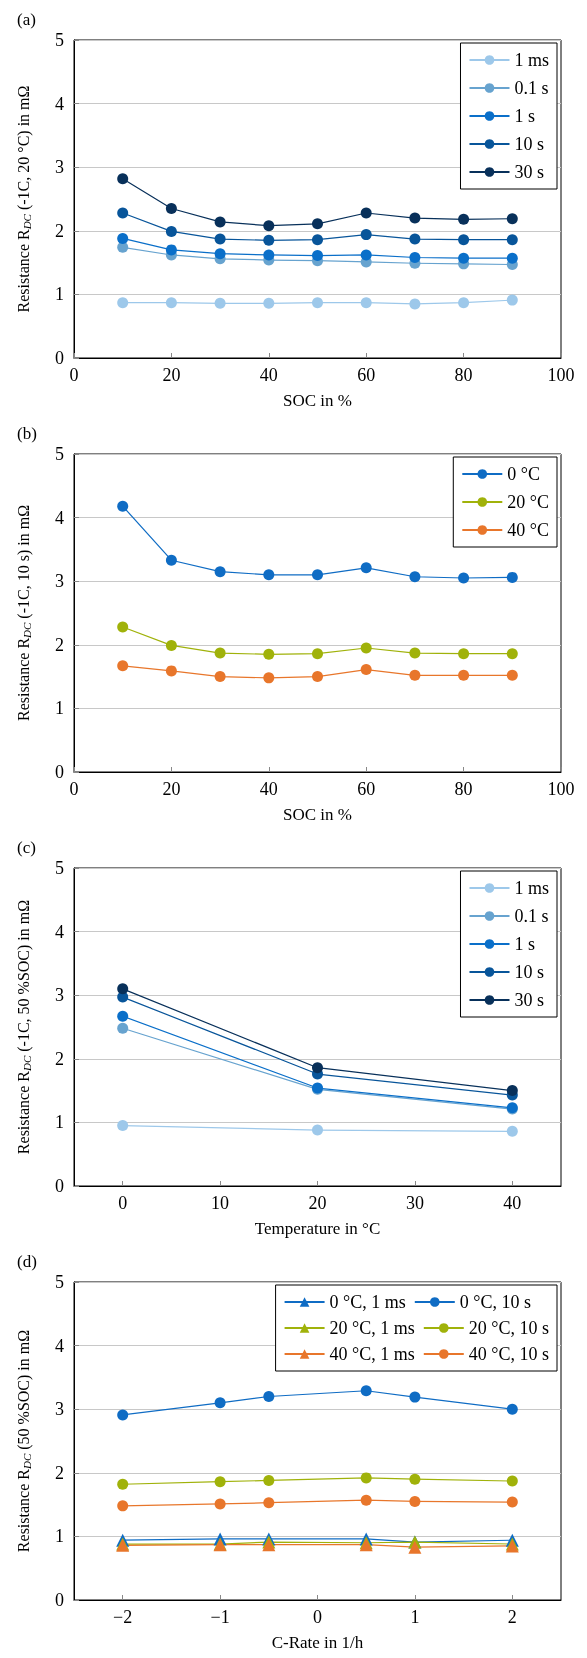 This screenshot has width=587, height=1658. What do you see at coordinates (528, 502) in the screenshot?
I see `legend-label: 20 °C` at bounding box center [528, 502].